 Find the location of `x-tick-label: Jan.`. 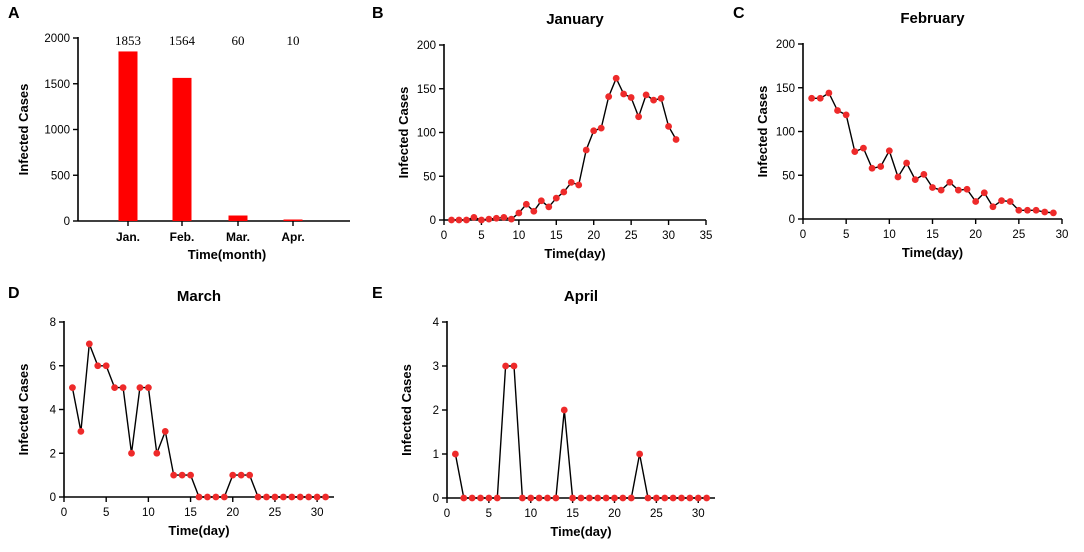

x-tick-label: Jan. is located at coordinates (128, 237).